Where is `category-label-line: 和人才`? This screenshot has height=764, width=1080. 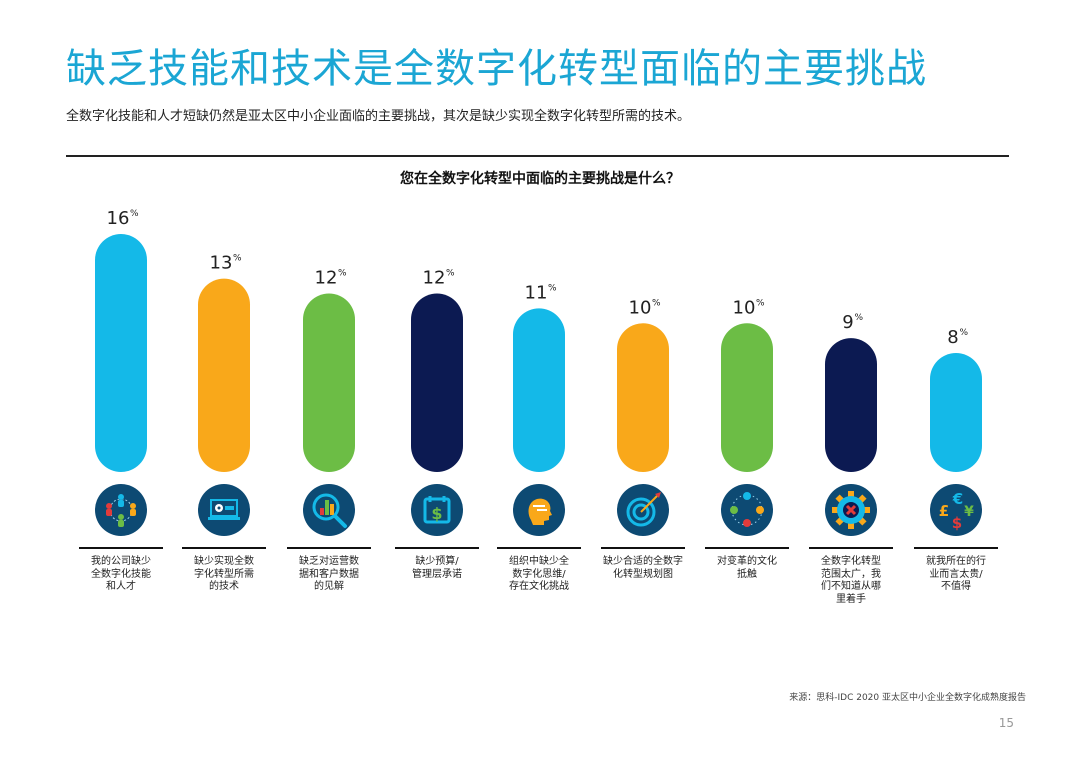 category-label-line: 和人才 is located at coordinates (121, 586).